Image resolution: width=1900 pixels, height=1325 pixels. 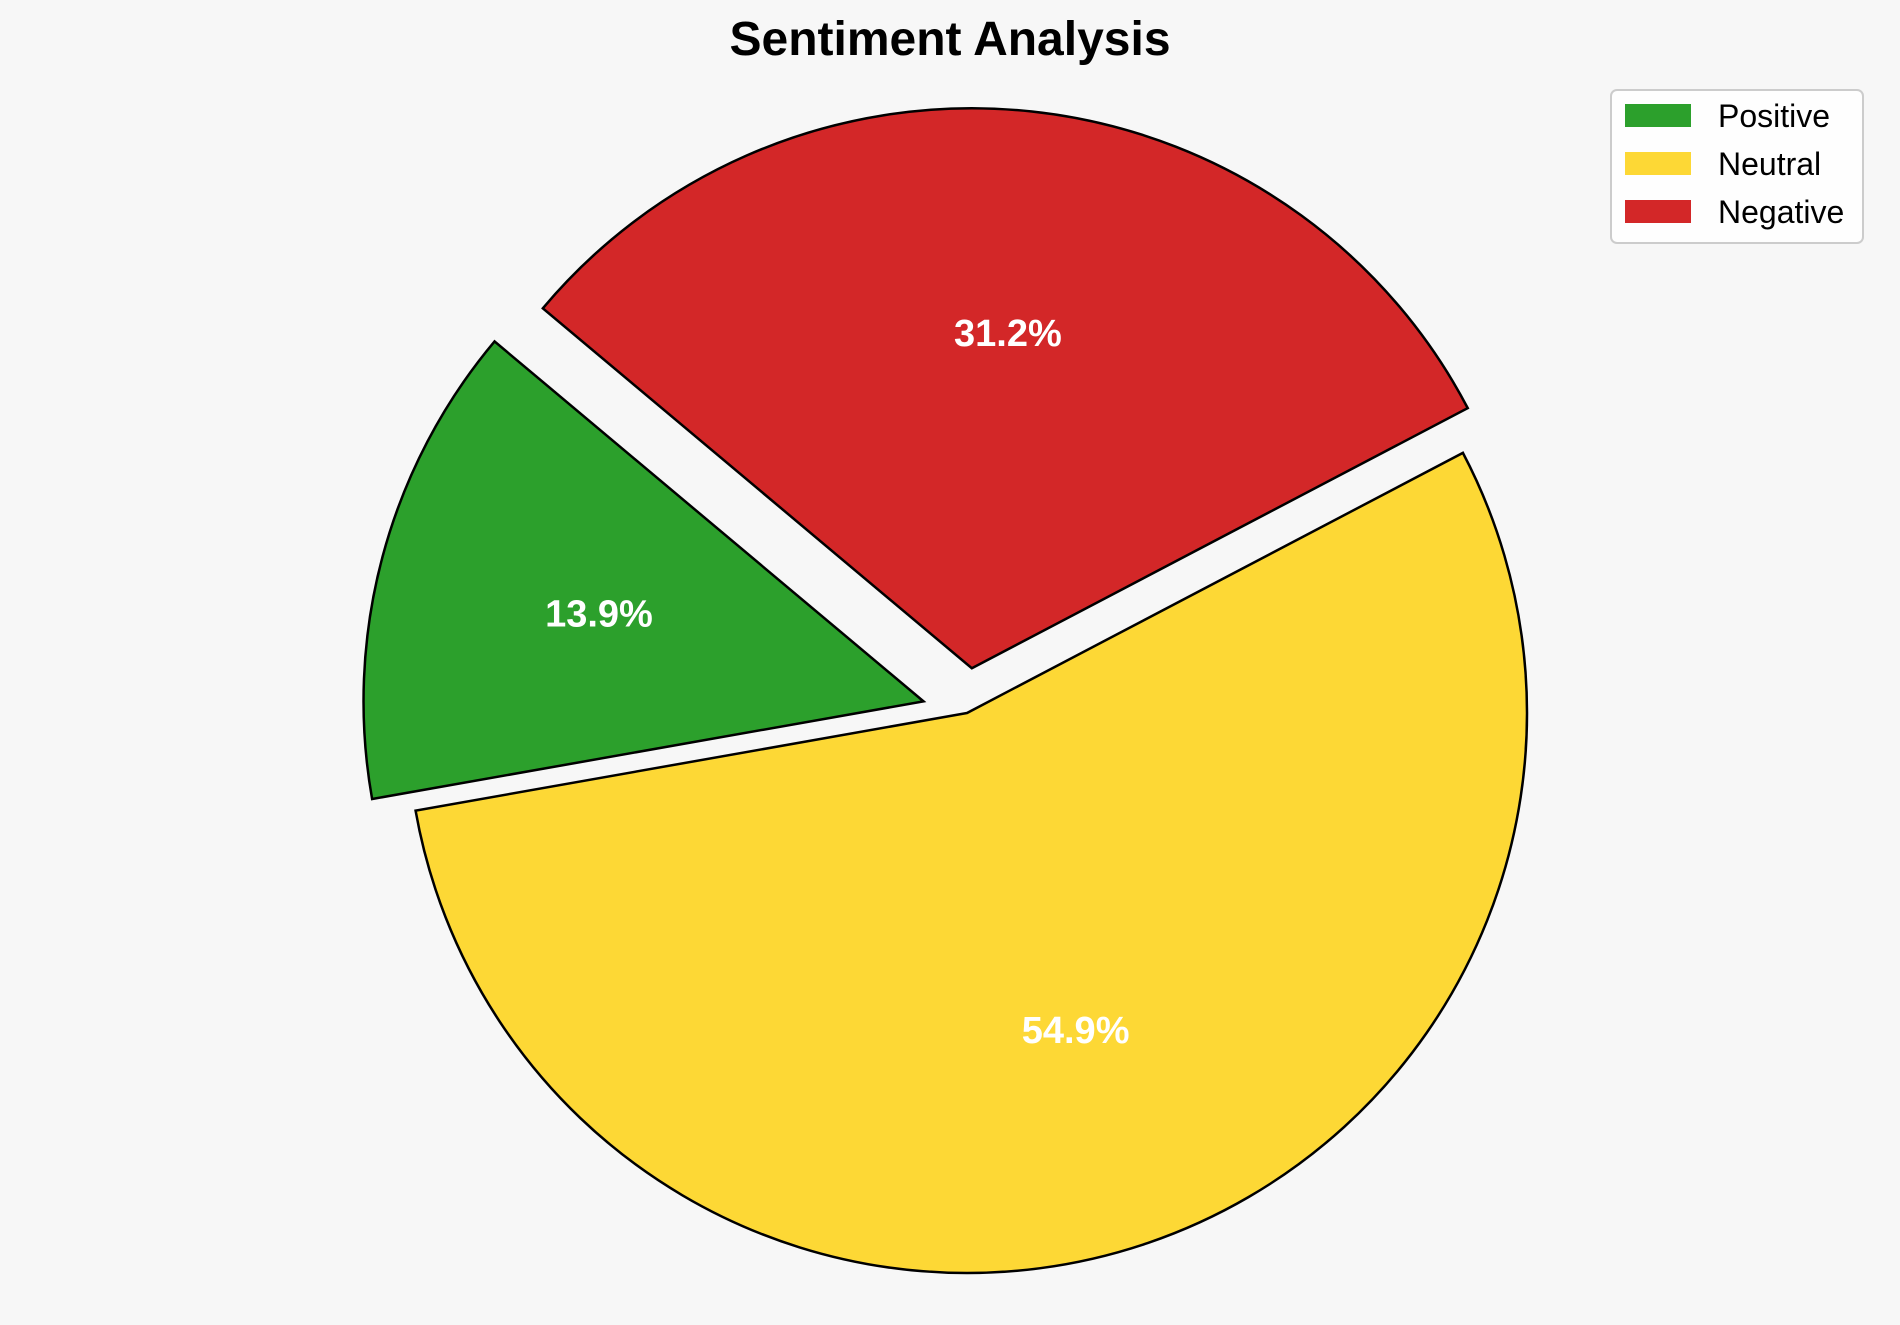 I want to click on legend-label-negative: Negative, so click(x=1781, y=212).